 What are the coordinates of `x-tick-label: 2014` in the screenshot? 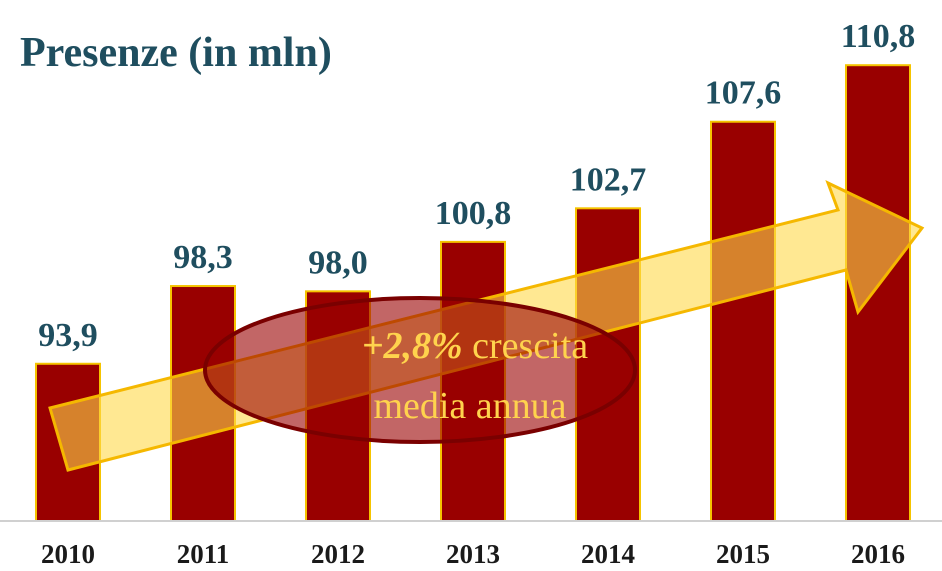 It's located at (608, 554).